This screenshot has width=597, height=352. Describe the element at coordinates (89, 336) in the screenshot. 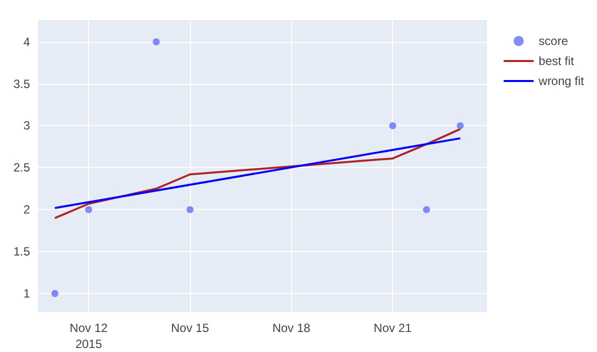

I see `x-tick-label: Nov 12 2015` at that location.